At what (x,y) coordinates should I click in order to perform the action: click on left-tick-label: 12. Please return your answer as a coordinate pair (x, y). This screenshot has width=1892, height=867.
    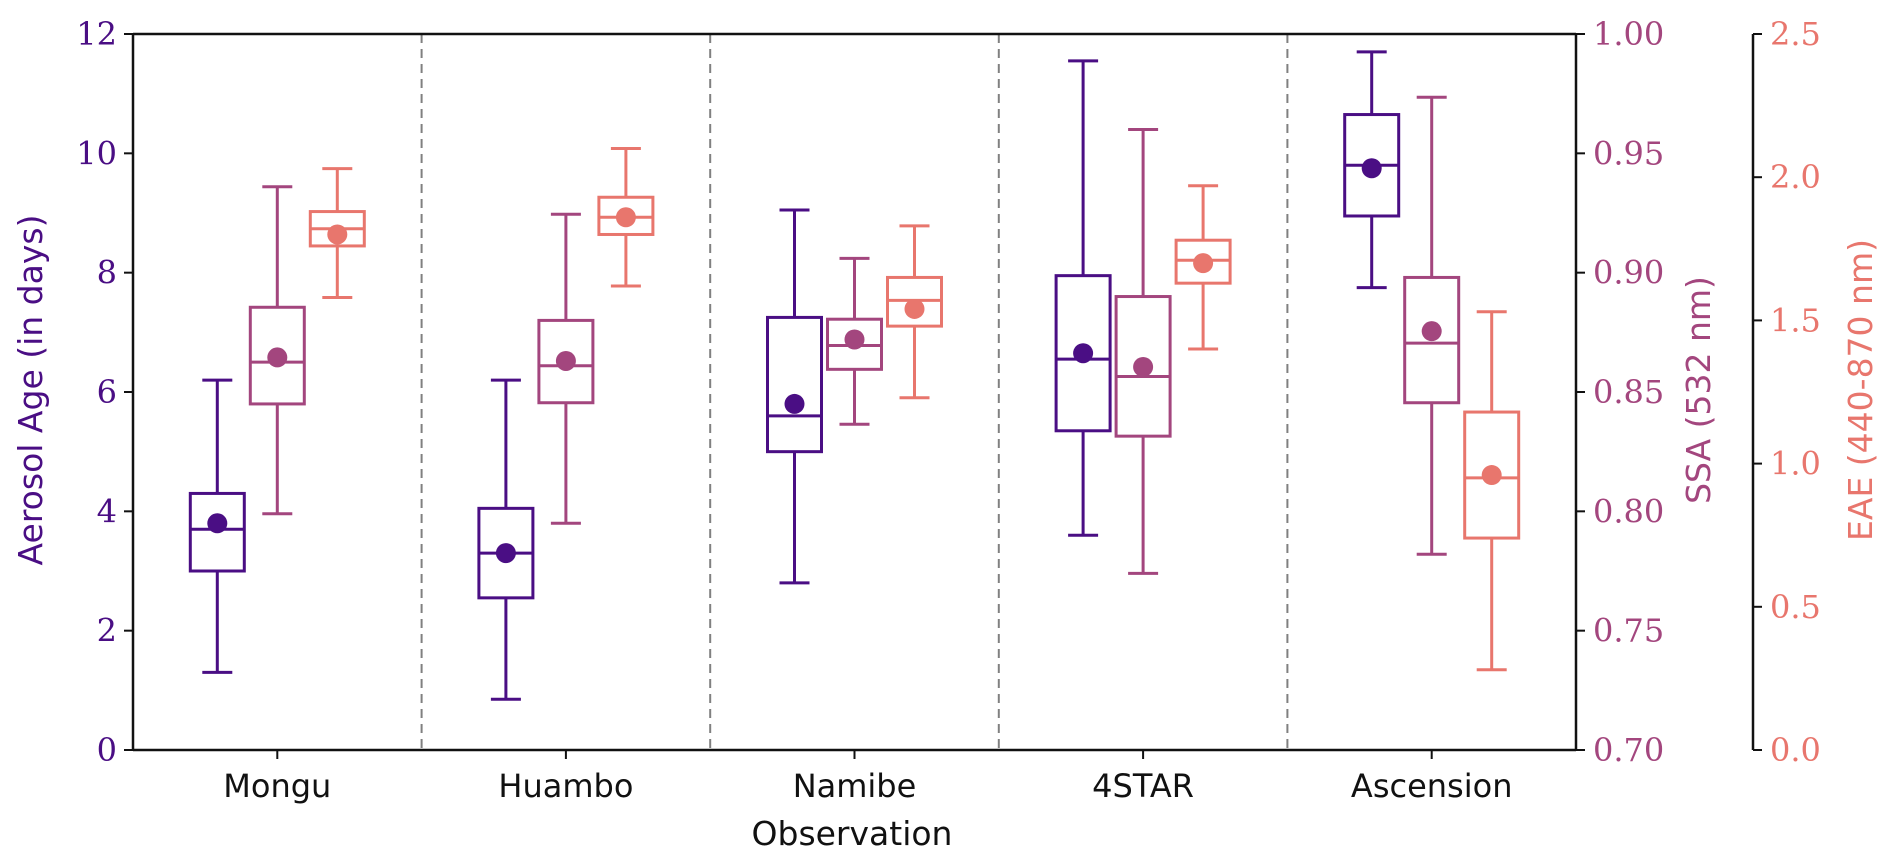
    Looking at the image, I should click on (96, 34).